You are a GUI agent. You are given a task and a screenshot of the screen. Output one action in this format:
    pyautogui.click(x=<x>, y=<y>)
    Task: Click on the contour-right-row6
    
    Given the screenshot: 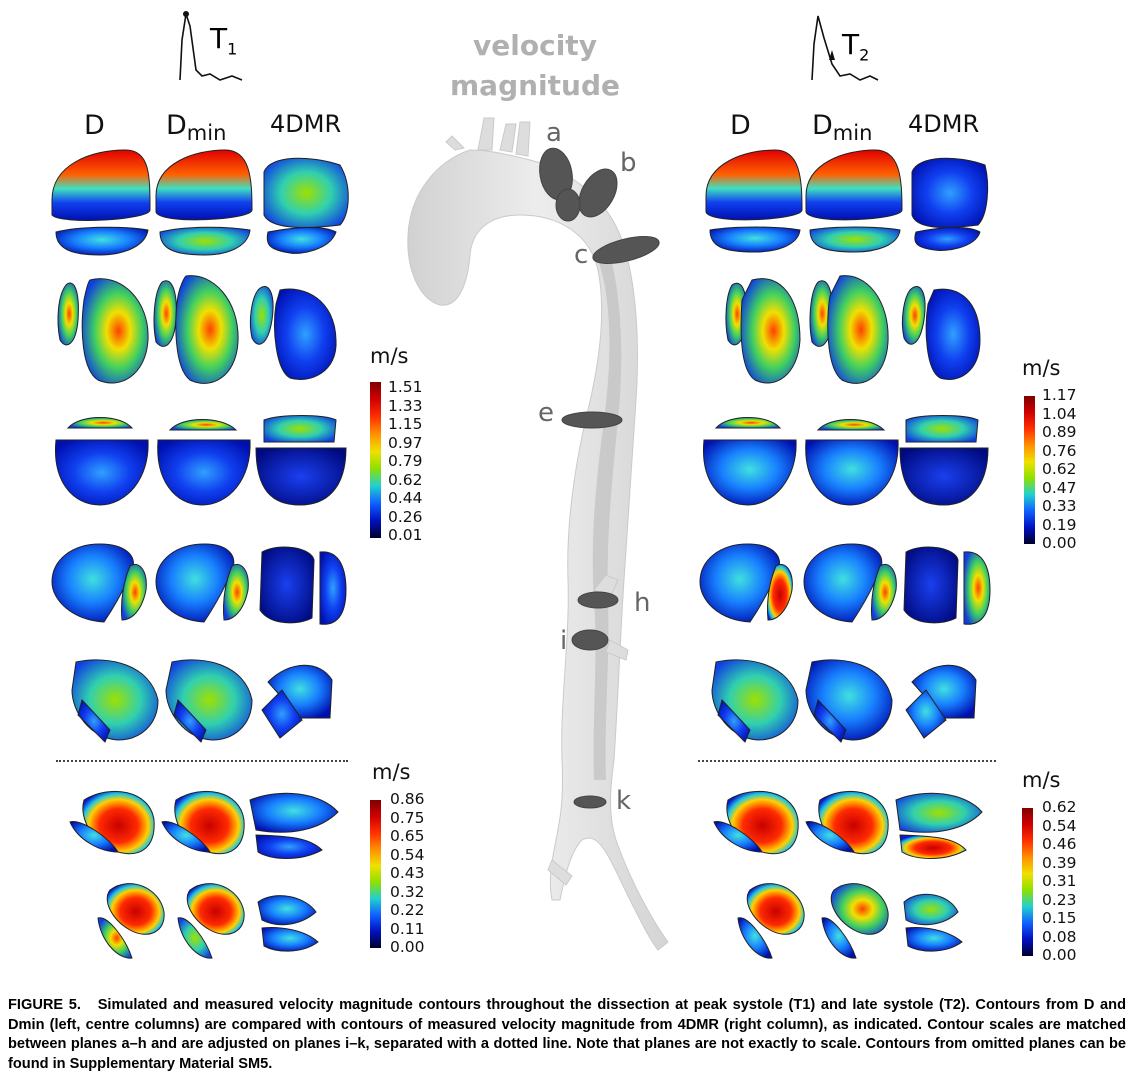 What is the action you would take?
    pyautogui.click(x=848, y=824)
    